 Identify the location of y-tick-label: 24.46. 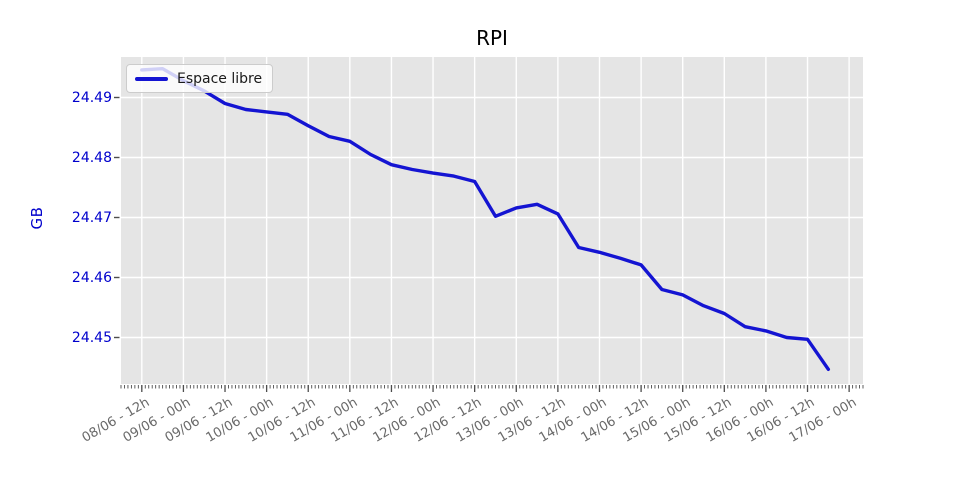
(91, 277).